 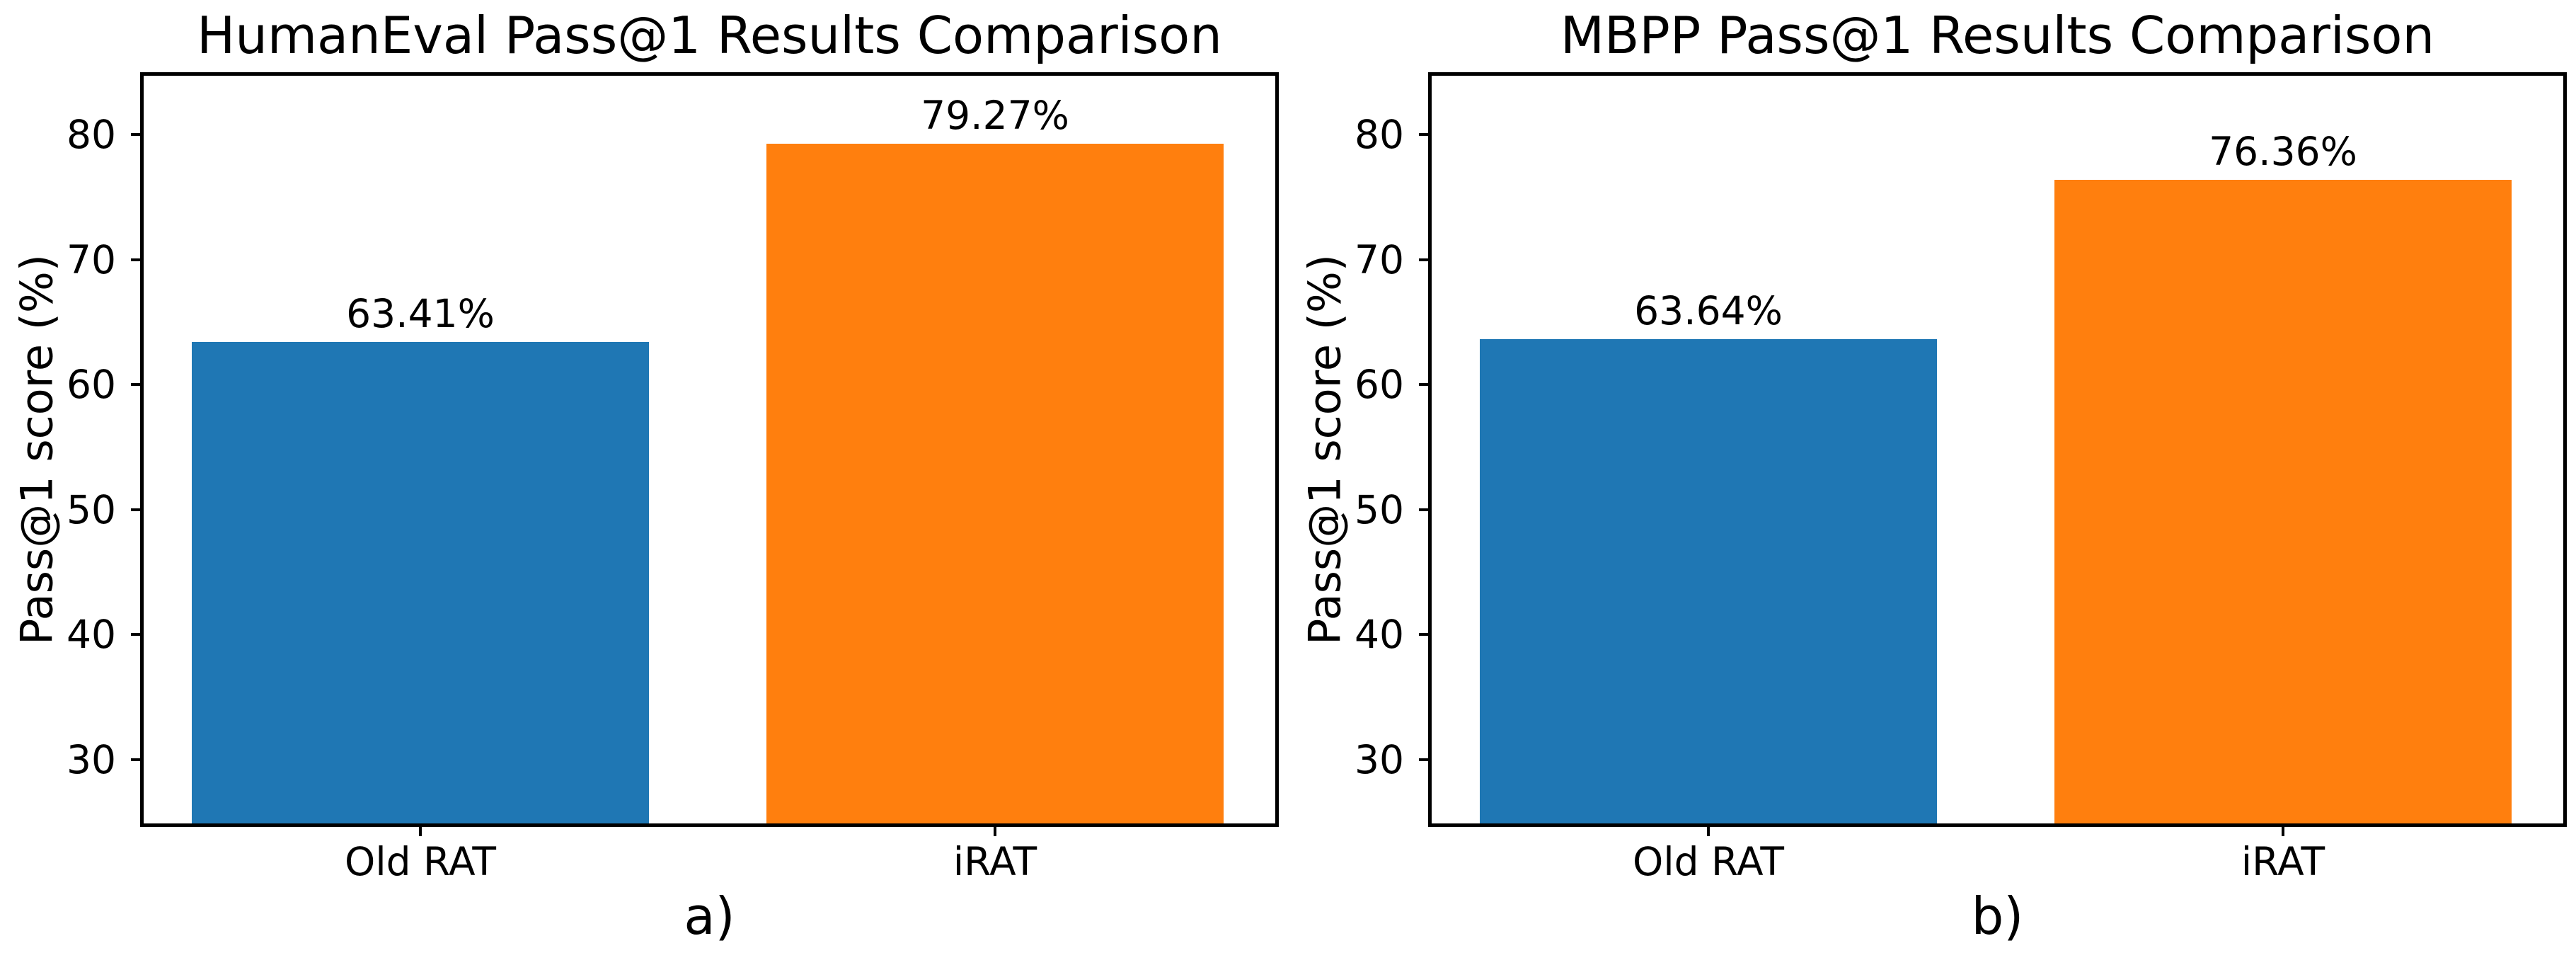 What do you see at coordinates (995, 116) in the screenshot?
I see `bar-value-label: 79.27%` at bounding box center [995, 116].